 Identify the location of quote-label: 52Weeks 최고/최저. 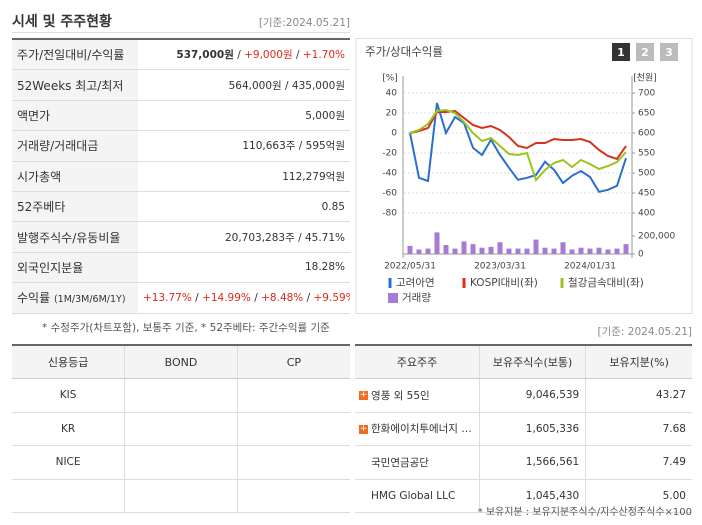
(75, 85).